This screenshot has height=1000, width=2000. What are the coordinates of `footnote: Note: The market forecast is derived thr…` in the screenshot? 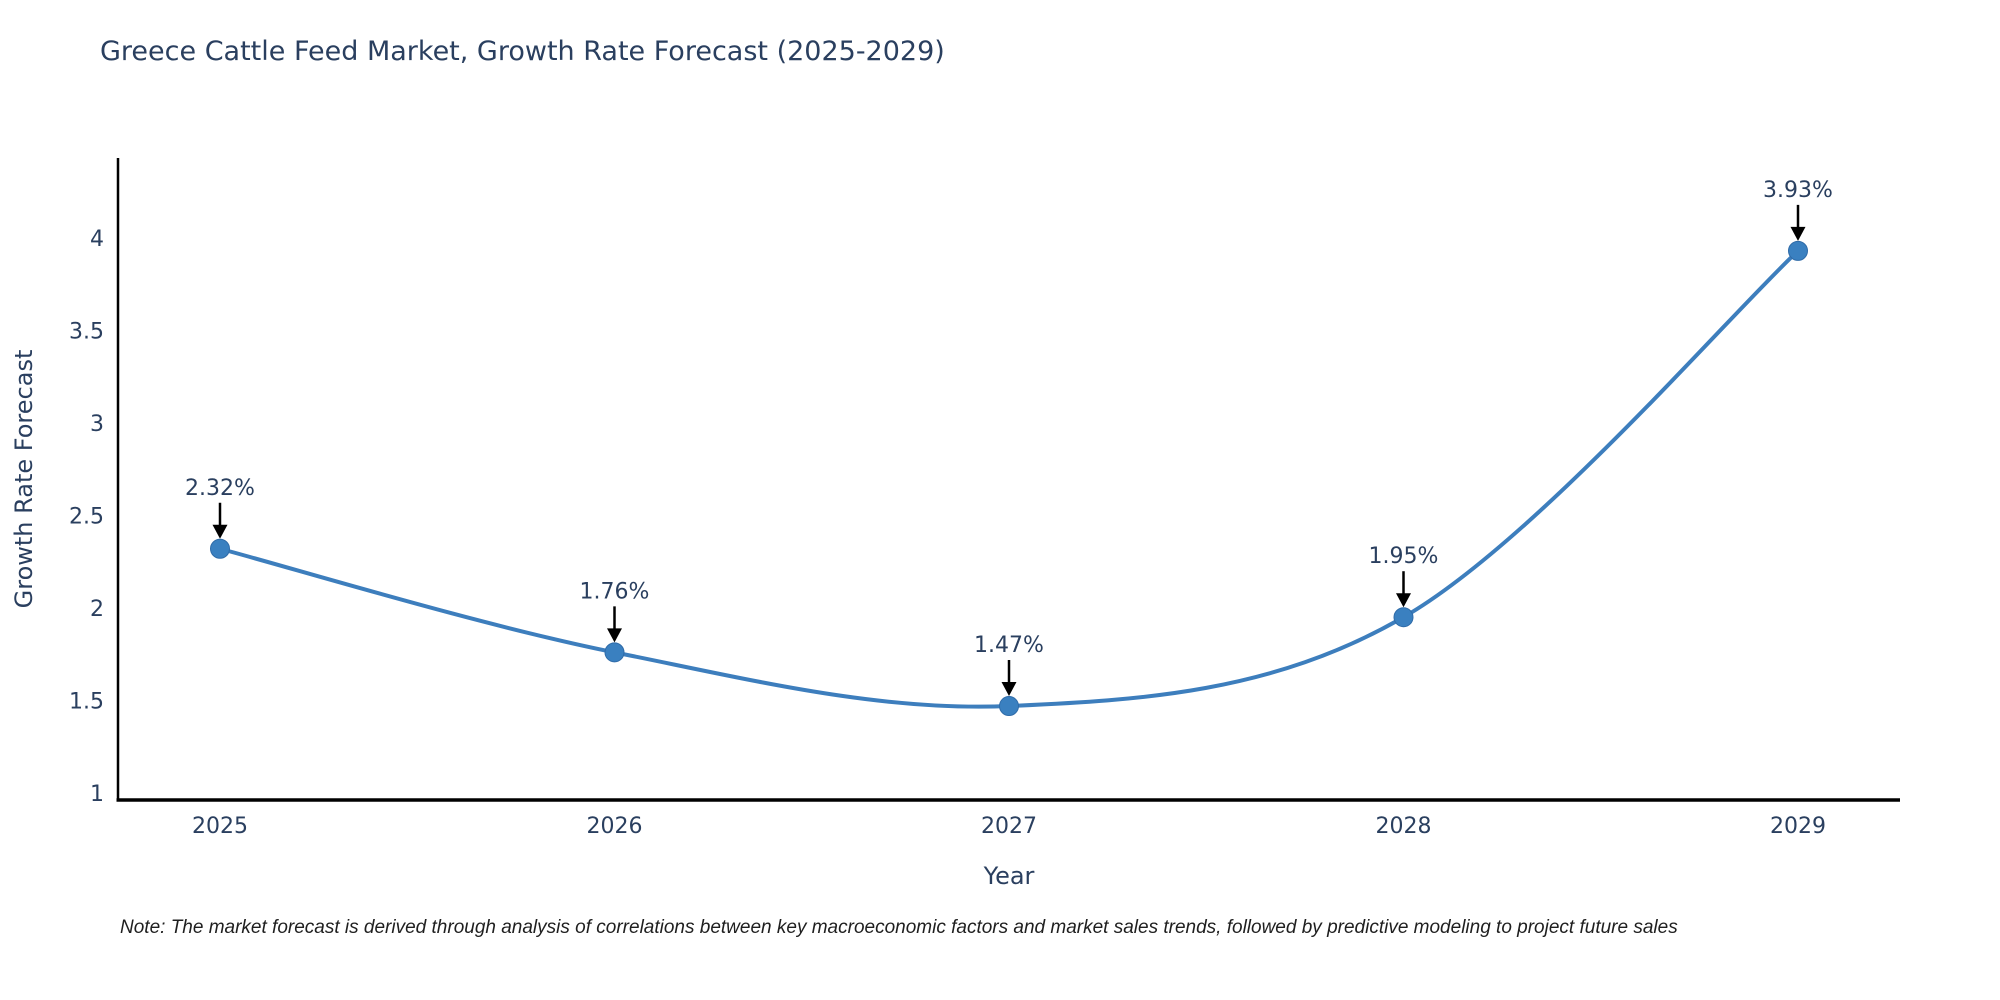 It's located at (899, 927).